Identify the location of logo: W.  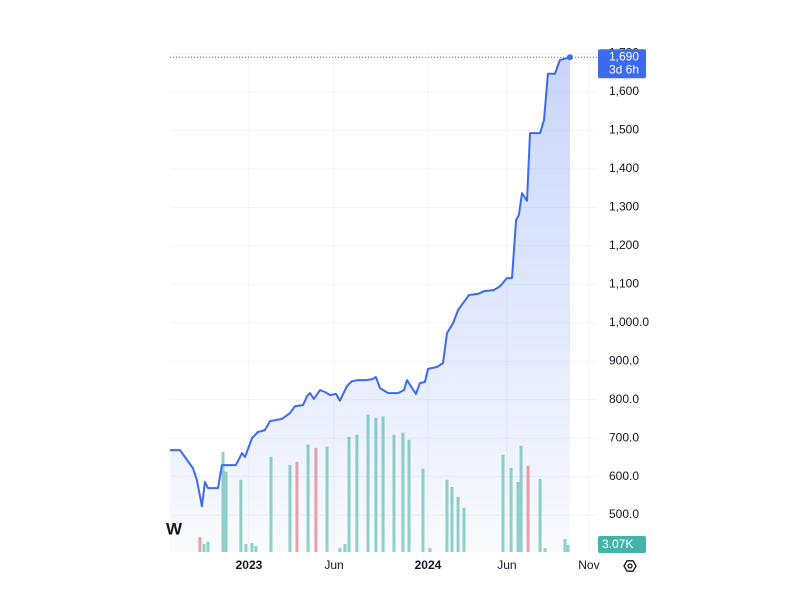
(174, 528).